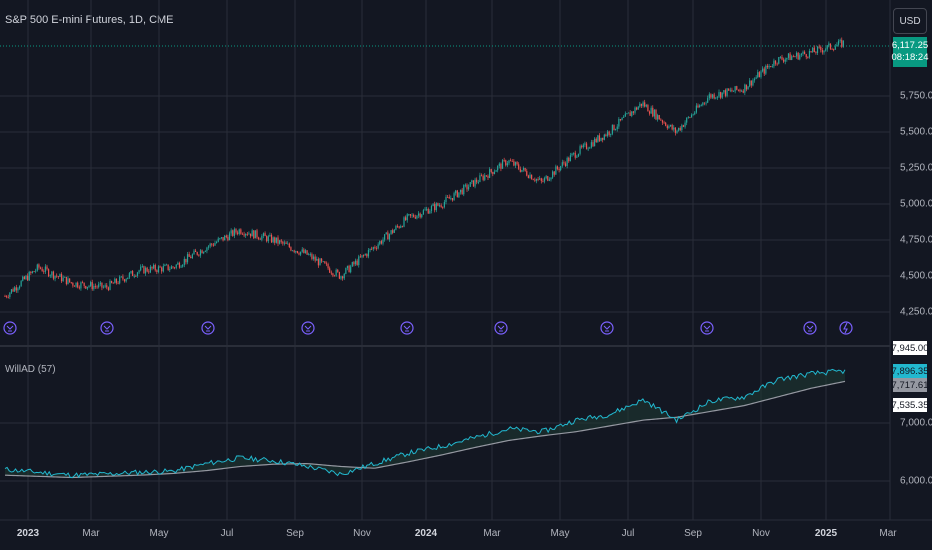 This screenshot has height=550, width=932. What do you see at coordinates (428, 328) in the screenshot?
I see `events-row` at bounding box center [428, 328].